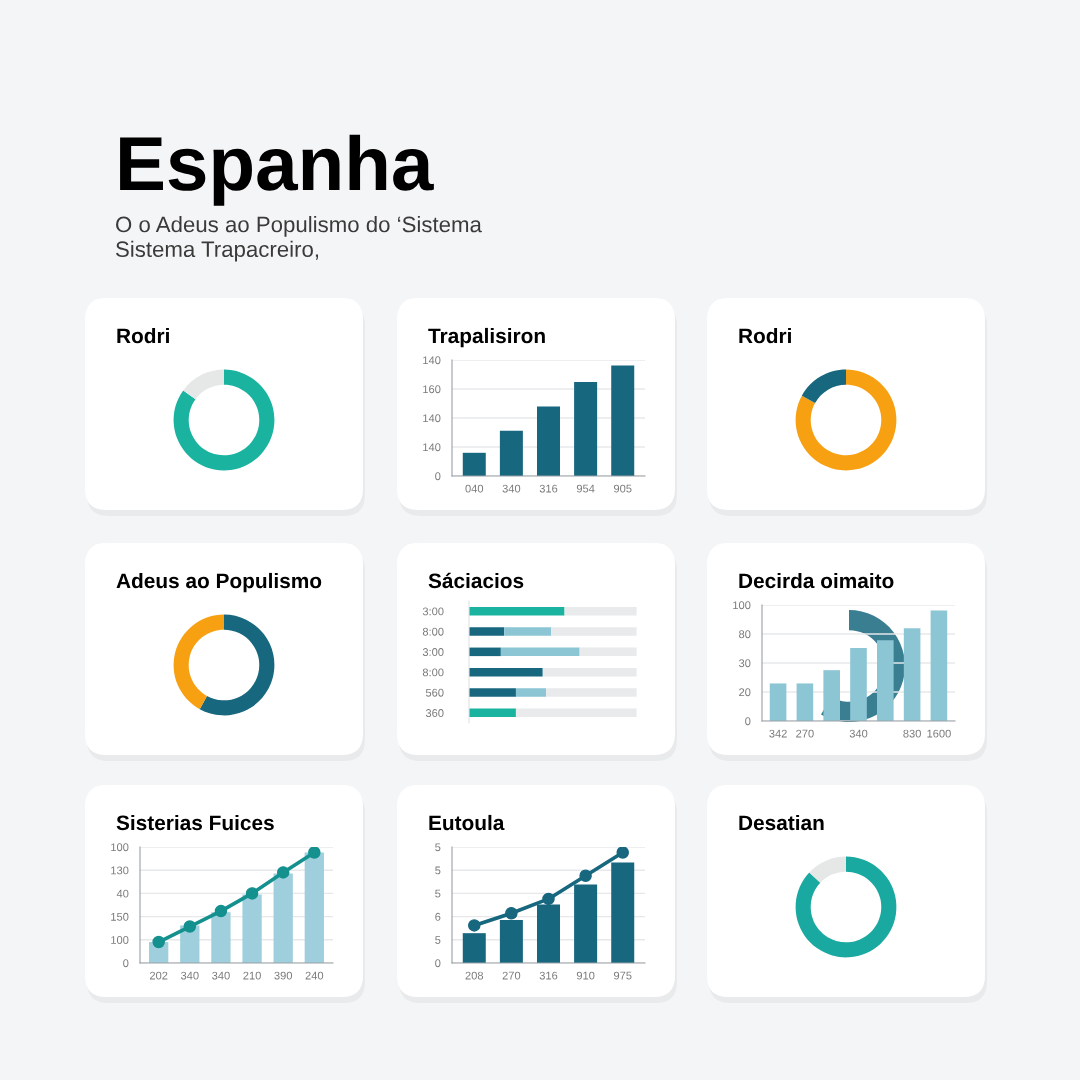 This screenshot has width=1080, height=1080. I want to click on x-tick-label: 342, so click(778, 733).